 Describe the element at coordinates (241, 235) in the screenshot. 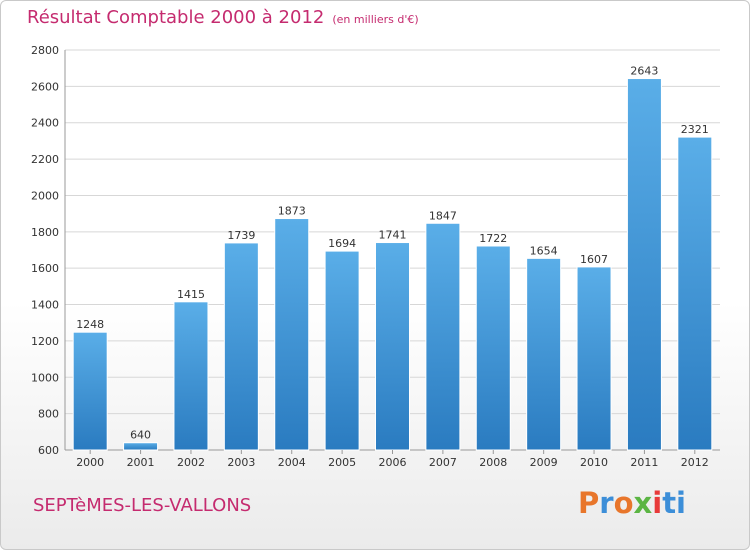

I see `data-label: 1739` at that location.